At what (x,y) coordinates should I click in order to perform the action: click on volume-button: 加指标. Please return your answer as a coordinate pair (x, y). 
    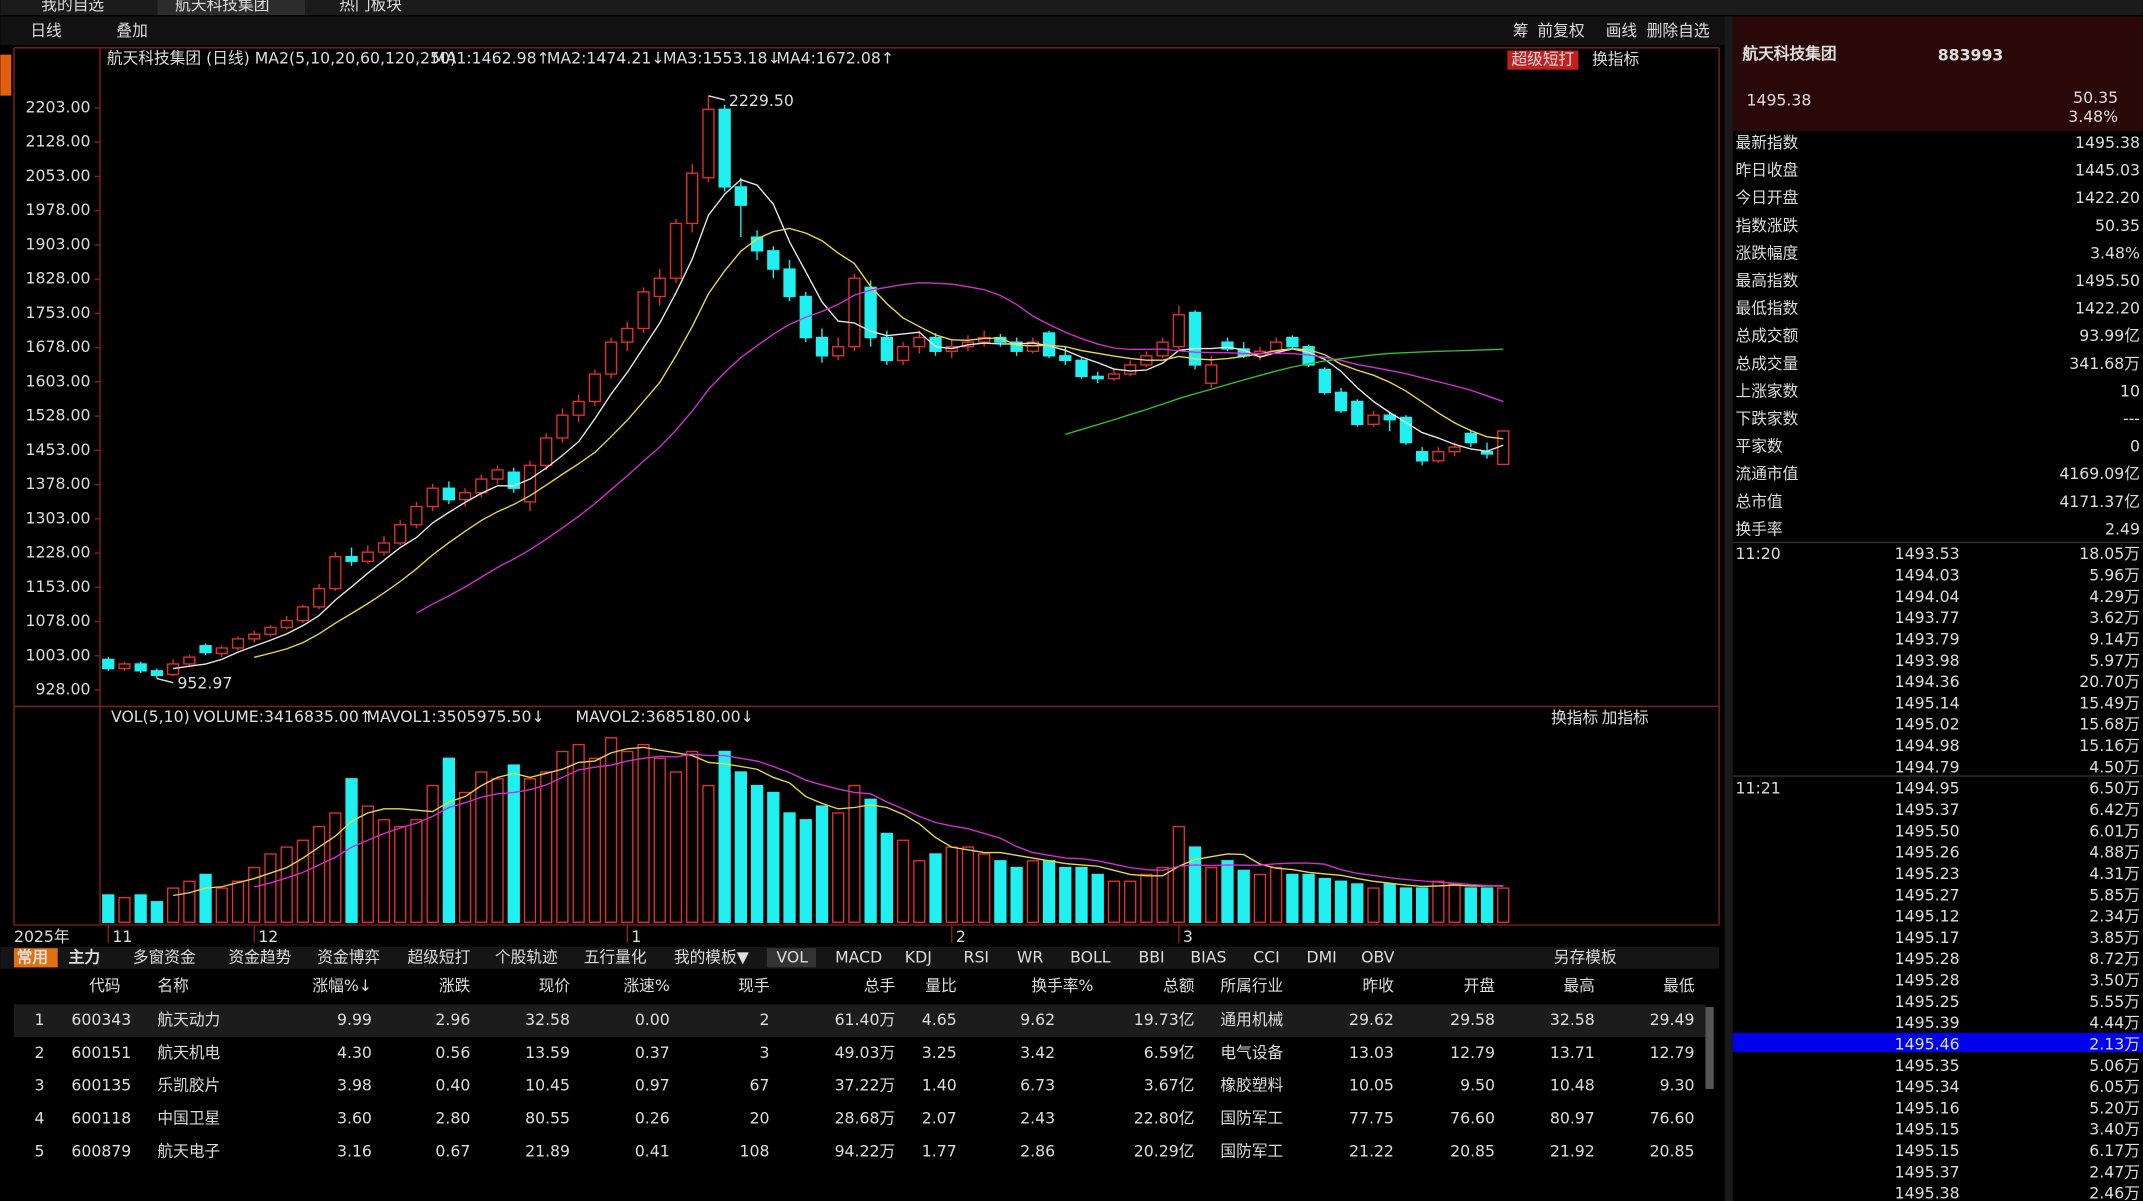
    Looking at the image, I should click on (1625, 717).